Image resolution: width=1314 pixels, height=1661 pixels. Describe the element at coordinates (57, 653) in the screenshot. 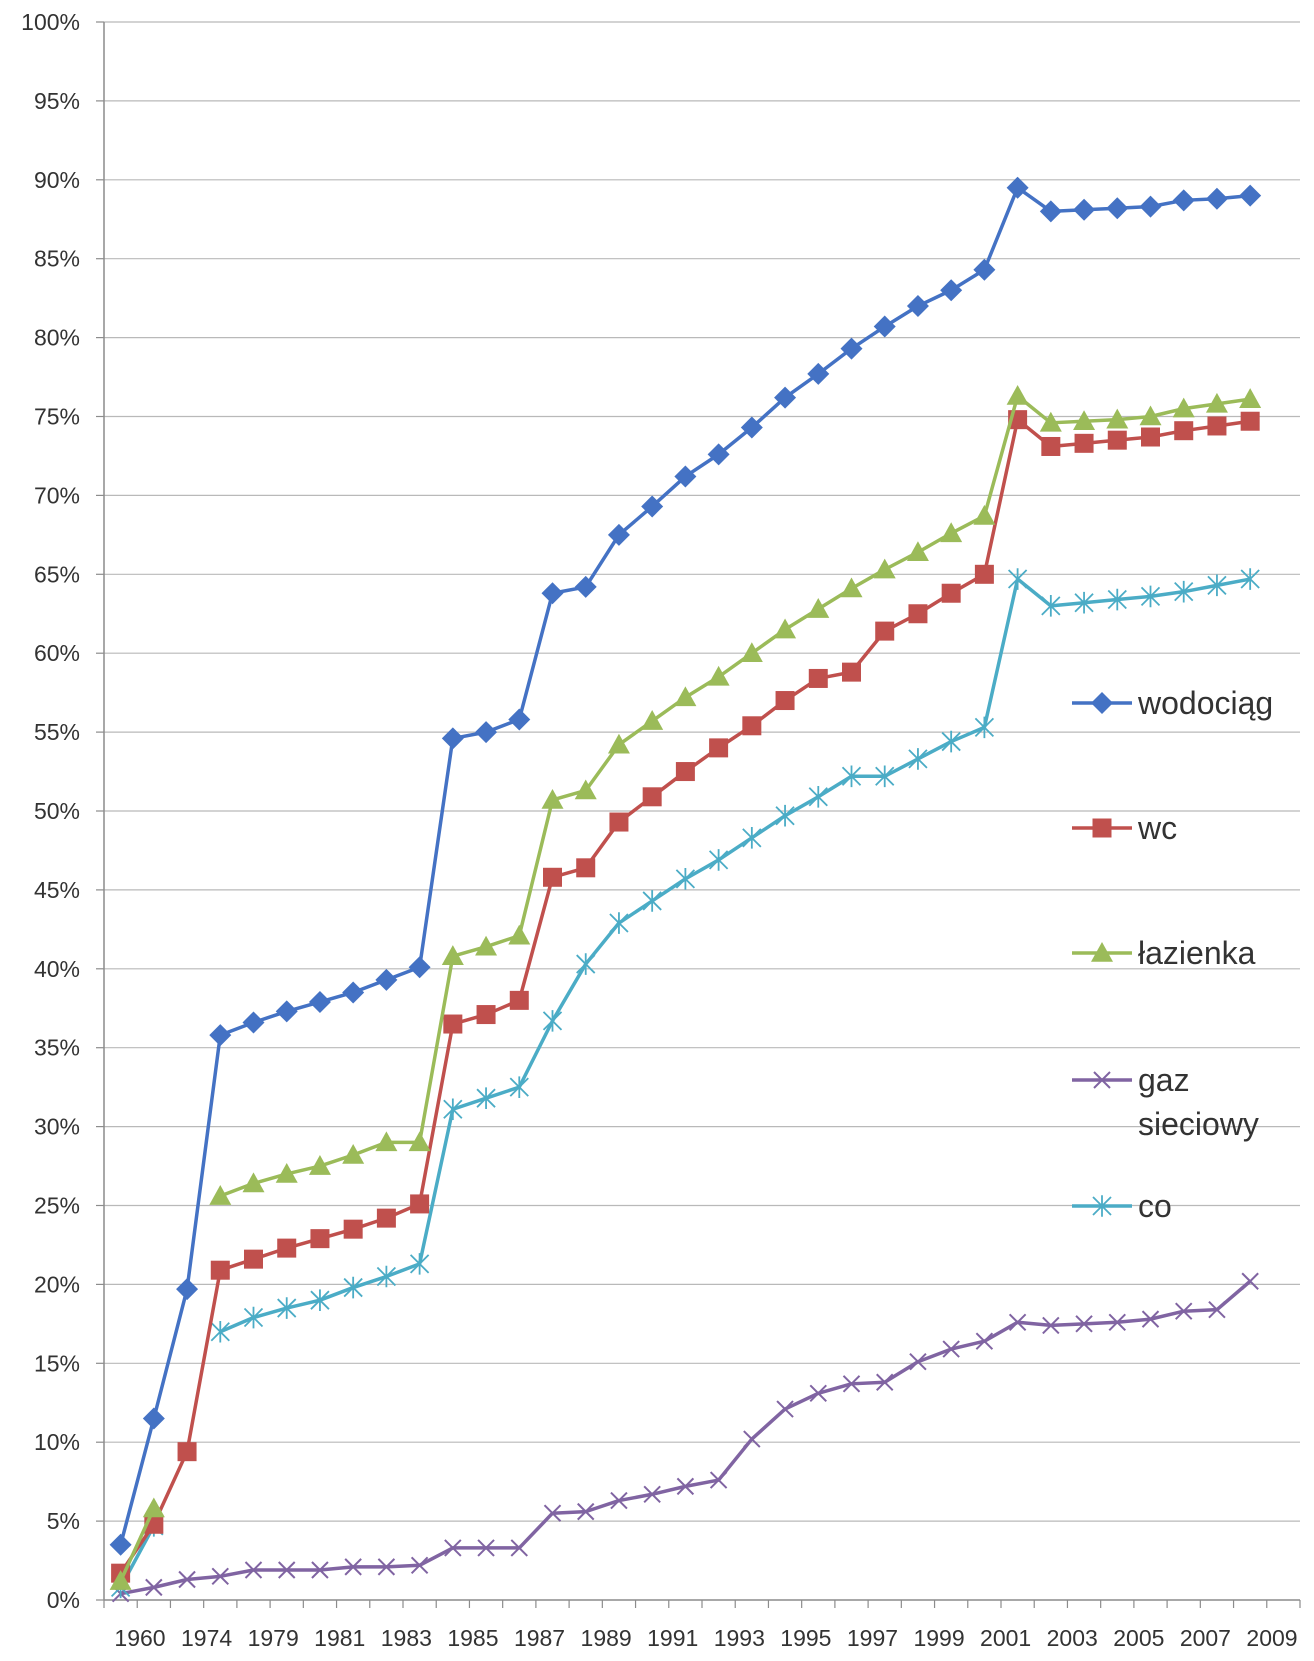

I see `y-tick-label: 60%` at that location.